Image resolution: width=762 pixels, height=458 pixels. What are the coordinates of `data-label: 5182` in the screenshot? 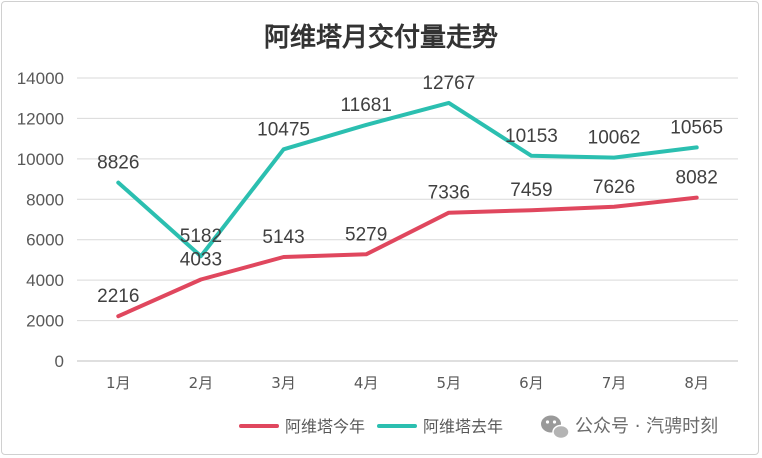 It's located at (201, 236).